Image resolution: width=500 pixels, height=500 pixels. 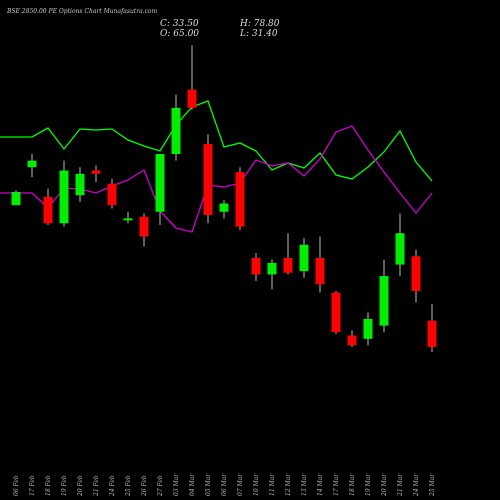 I want to click on x-tick-label: 25 Feb, so click(x=128, y=486).